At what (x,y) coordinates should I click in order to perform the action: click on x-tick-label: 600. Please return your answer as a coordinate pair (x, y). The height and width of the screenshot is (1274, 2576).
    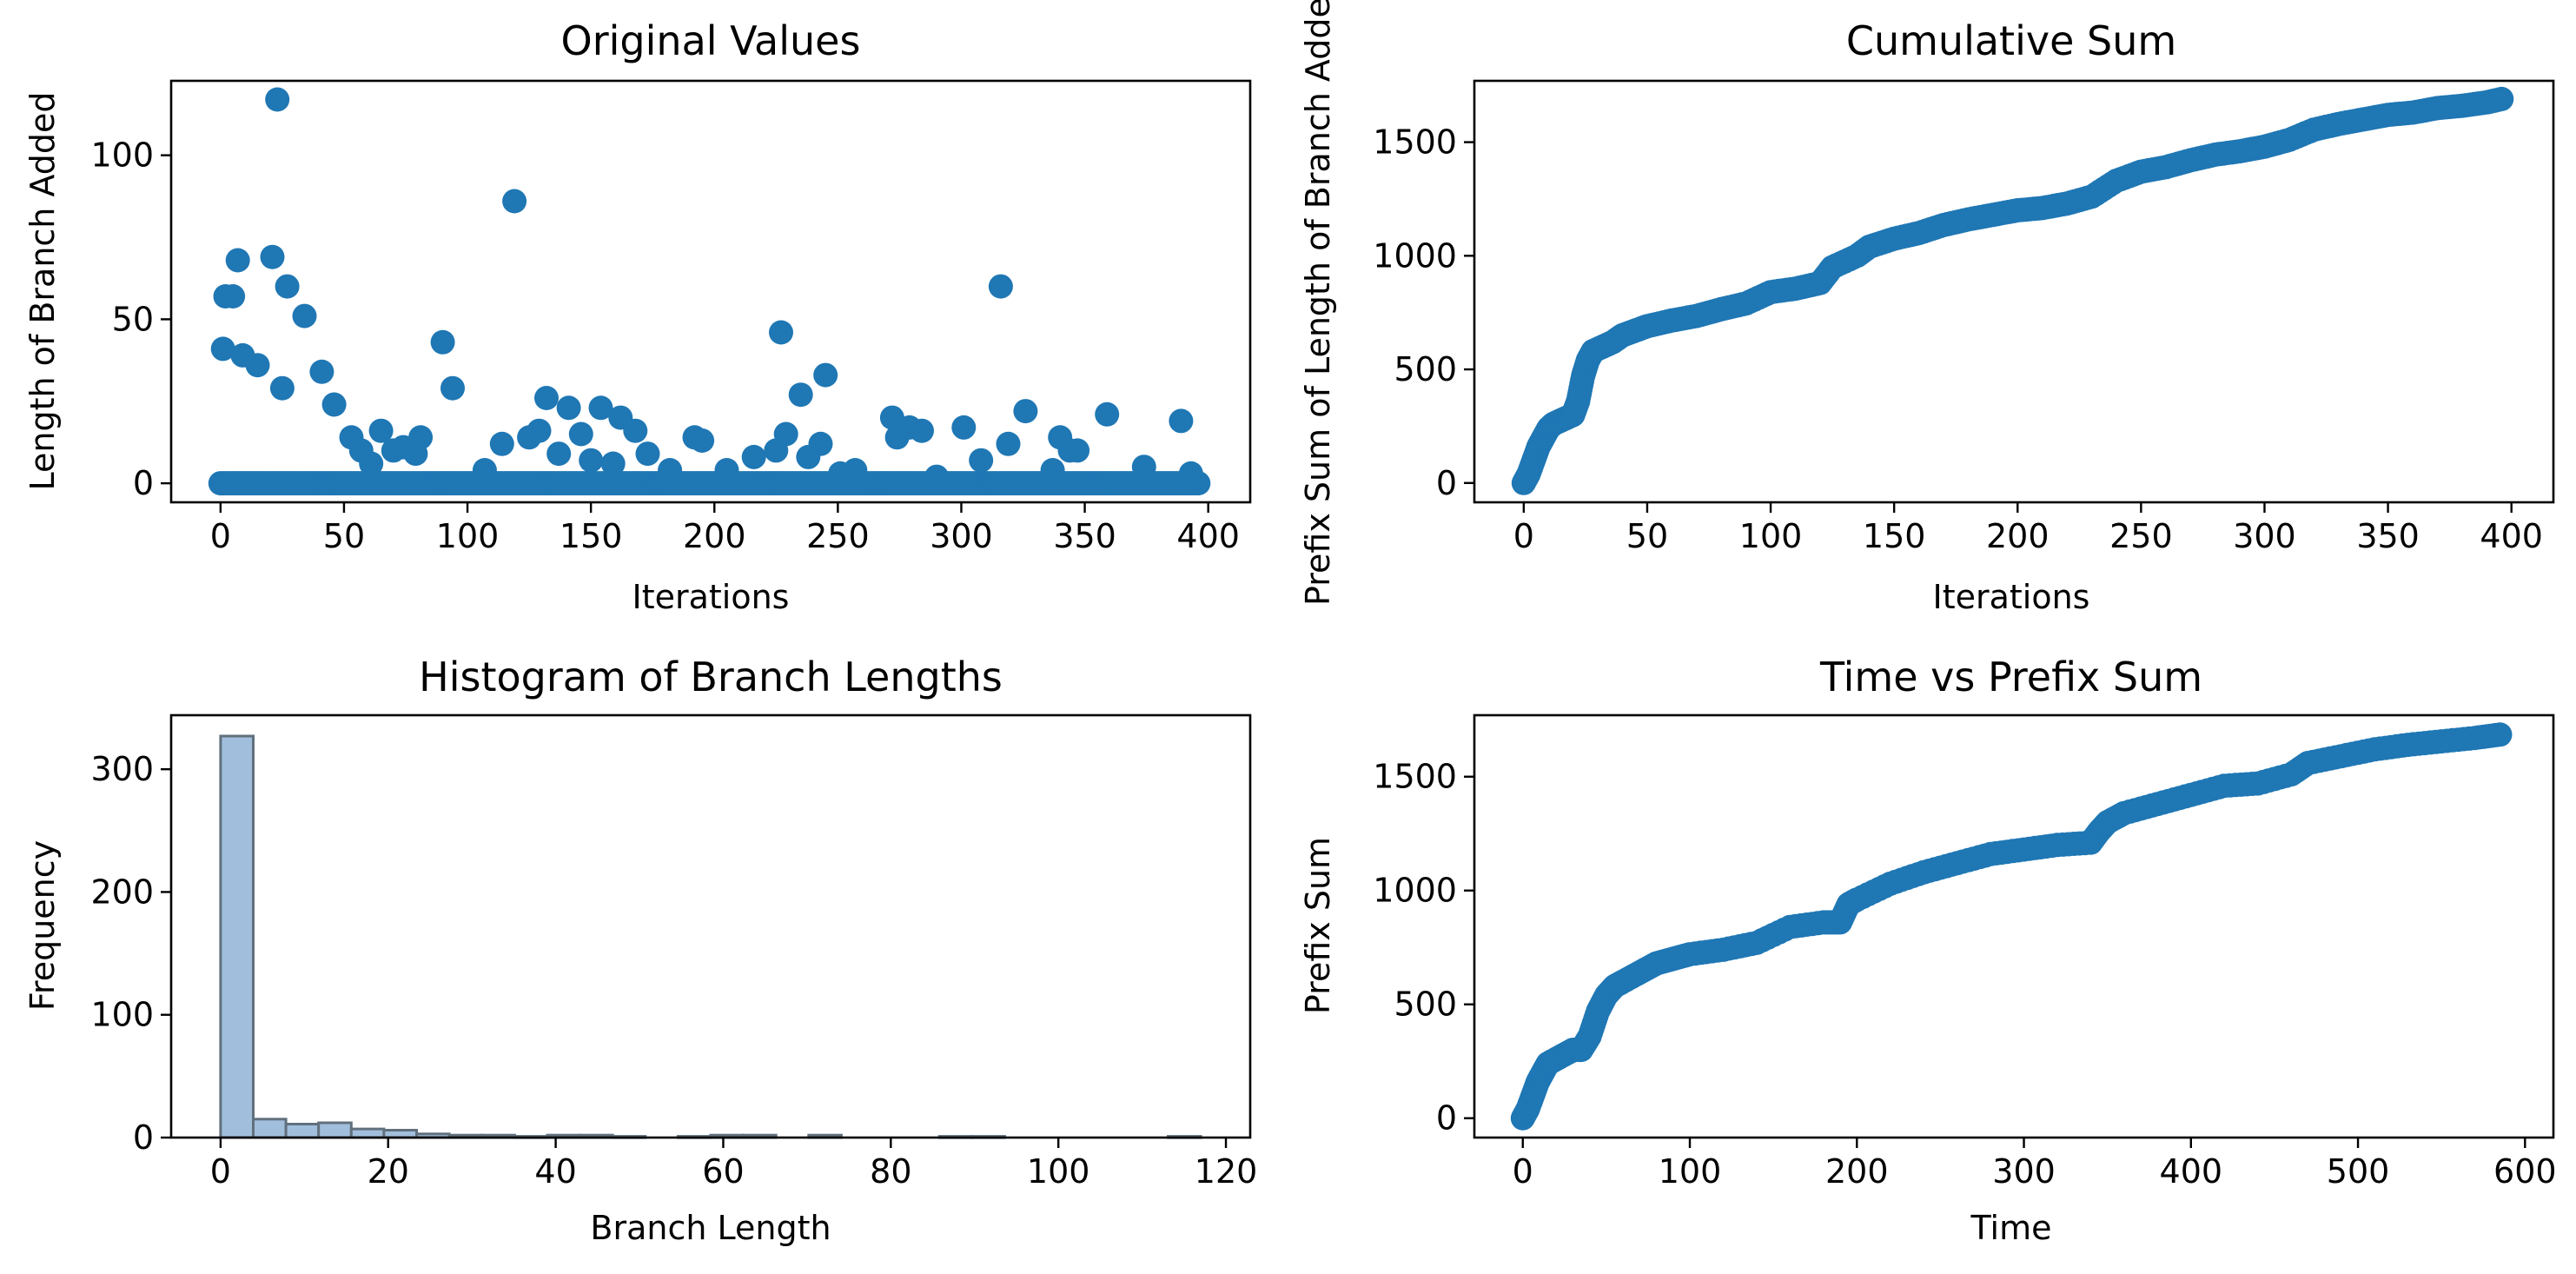
    Looking at the image, I should click on (2525, 1171).